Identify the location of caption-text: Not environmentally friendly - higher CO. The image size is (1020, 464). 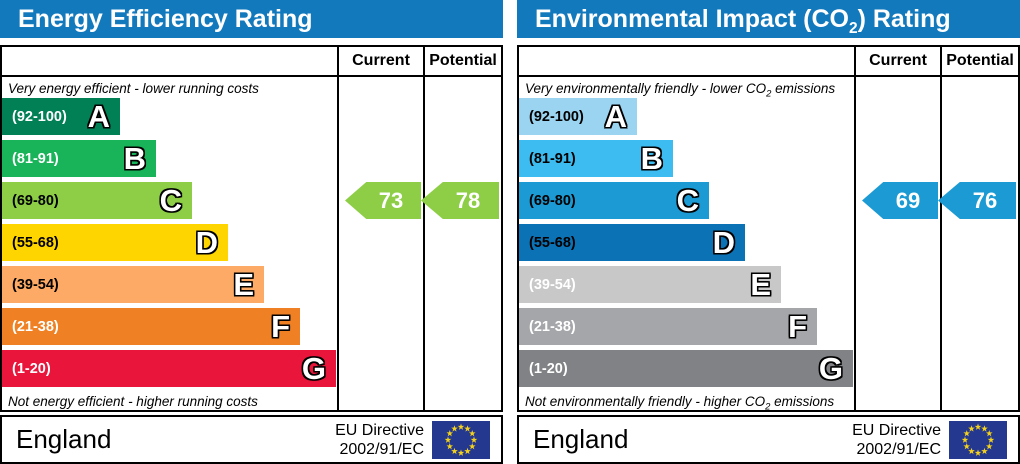
(645, 401).